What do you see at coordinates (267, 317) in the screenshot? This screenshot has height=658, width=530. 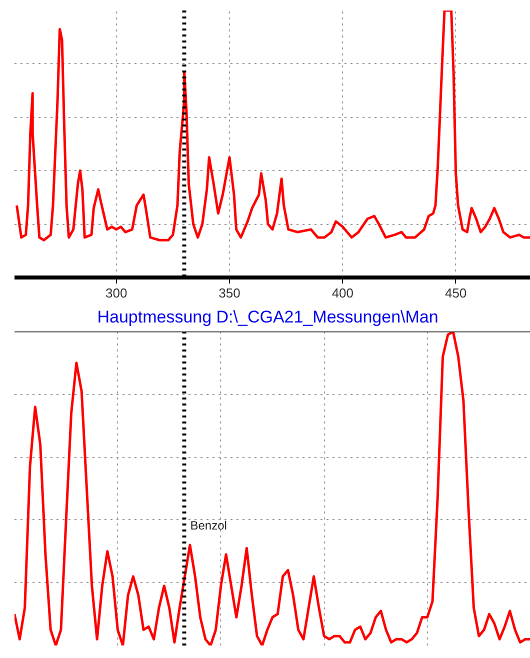 I see `chart-title: Hauptmessung D:\_CGA21_Messungen\Man` at bounding box center [267, 317].